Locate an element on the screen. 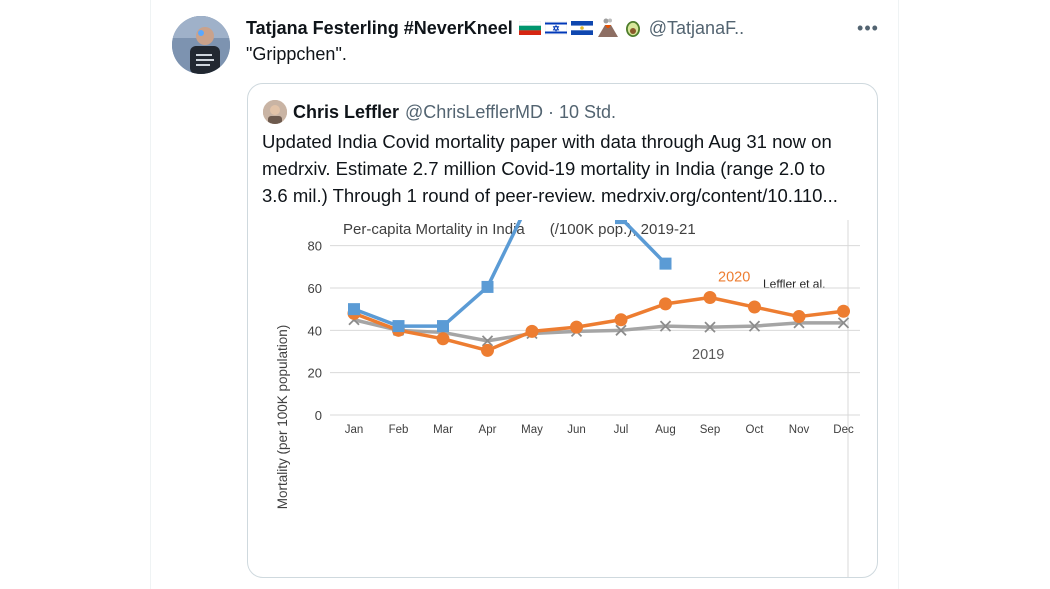  y-tick-label: 80 is located at coordinates (315, 246).